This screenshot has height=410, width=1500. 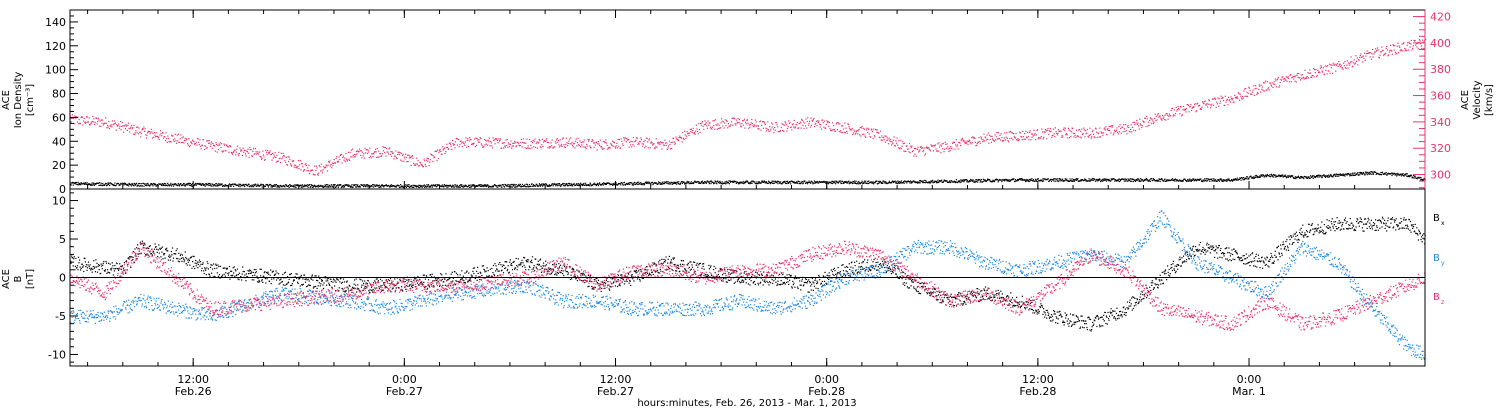 I want to click on top-right-tick-label: 400, so click(x=1440, y=43).